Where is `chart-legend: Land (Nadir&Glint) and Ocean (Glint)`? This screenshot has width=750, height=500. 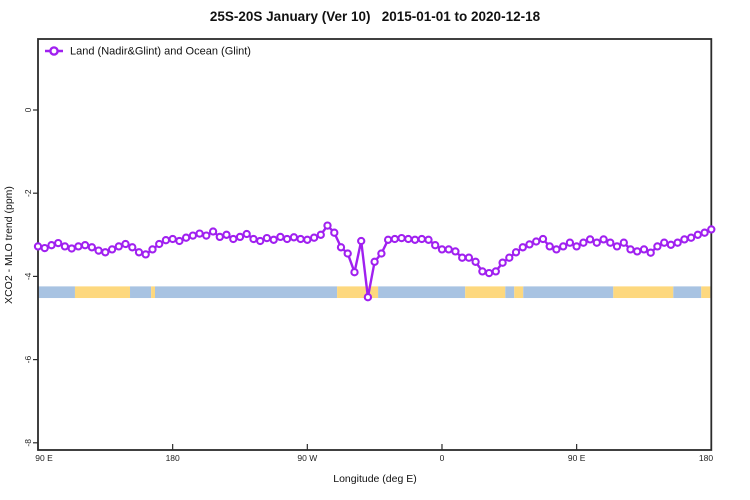
chart-legend: Land (Nadir&Glint) and Ocean (Glint) is located at coordinates (148, 52).